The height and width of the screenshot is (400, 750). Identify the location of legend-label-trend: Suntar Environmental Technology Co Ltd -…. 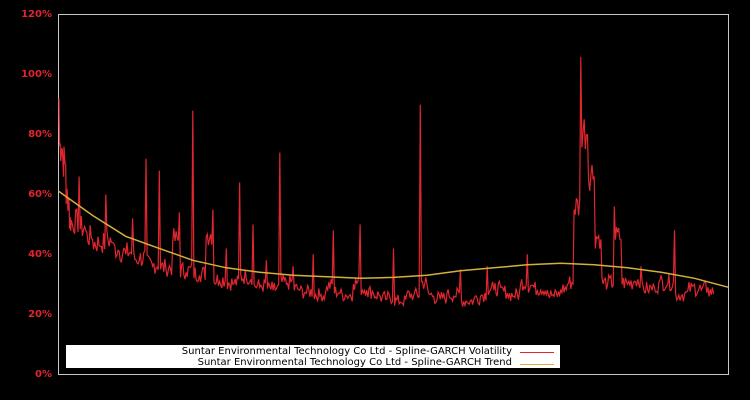
(354, 362).